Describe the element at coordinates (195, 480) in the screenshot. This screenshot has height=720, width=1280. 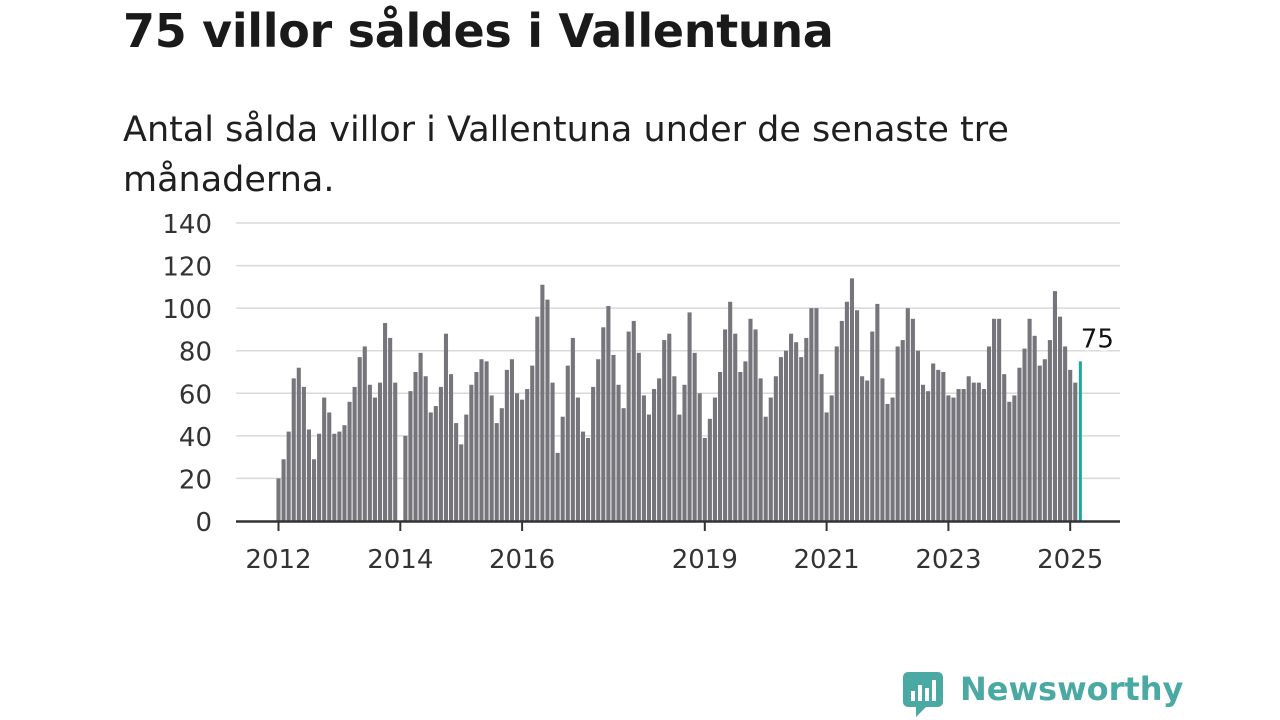
I see `y-tick-label: 20` at that location.